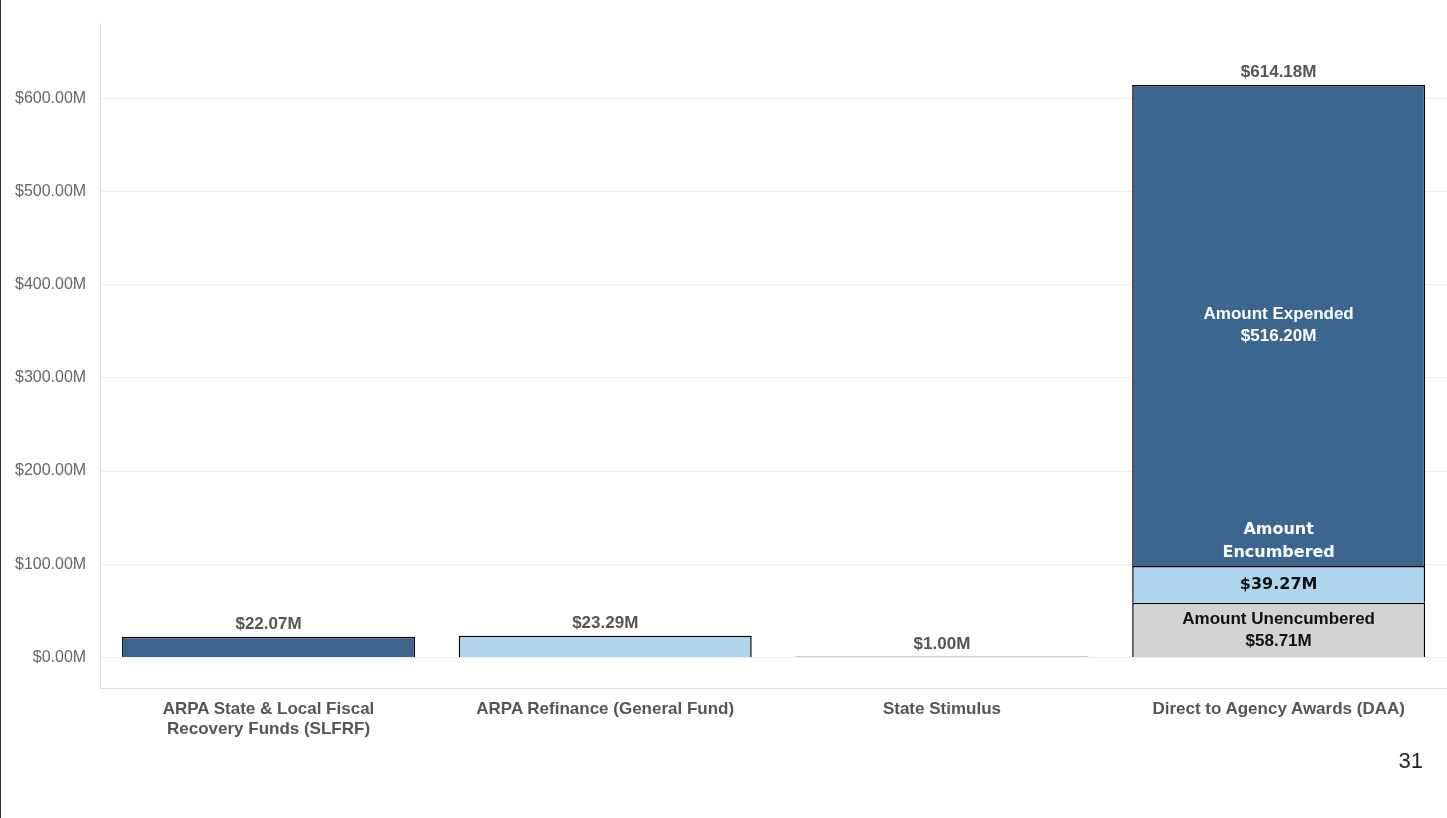  Describe the element at coordinates (605, 709) in the screenshot. I see `x-tick-label: ARPA Refinance (General Fund)` at that location.